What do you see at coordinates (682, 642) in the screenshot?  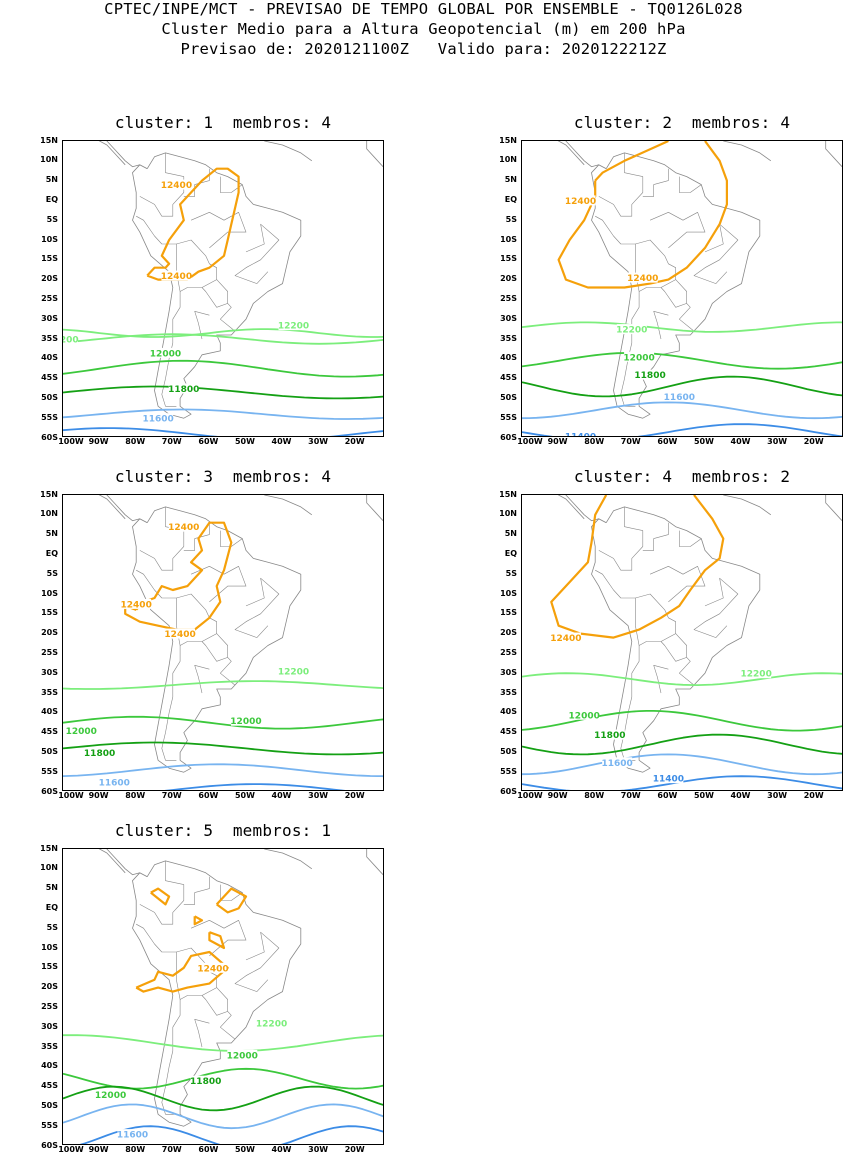 I see `map-panel-4: 12400 12200 12000 11800 11600 11400` at bounding box center [682, 642].